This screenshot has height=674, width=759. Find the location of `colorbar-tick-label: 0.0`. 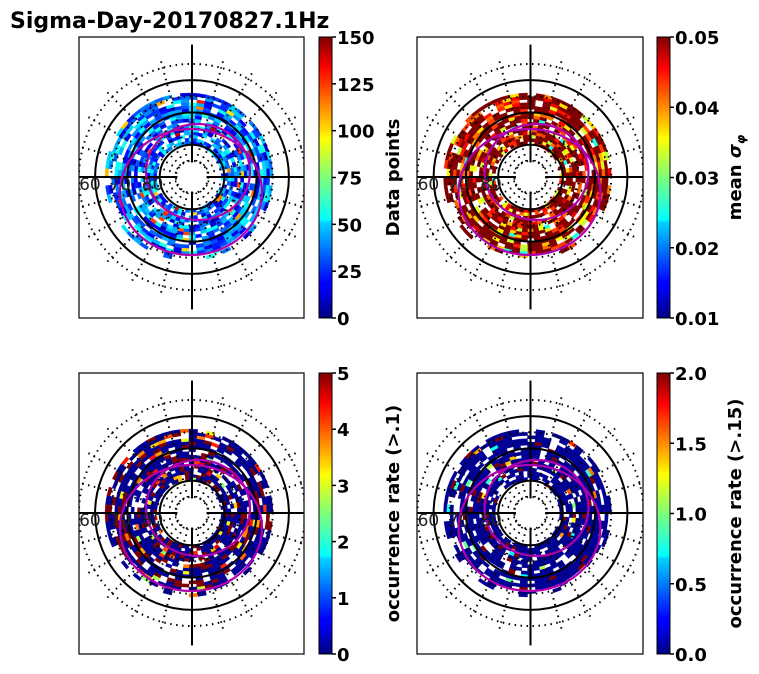

colorbar-tick-label: 0.0 is located at coordinates (691, 655).